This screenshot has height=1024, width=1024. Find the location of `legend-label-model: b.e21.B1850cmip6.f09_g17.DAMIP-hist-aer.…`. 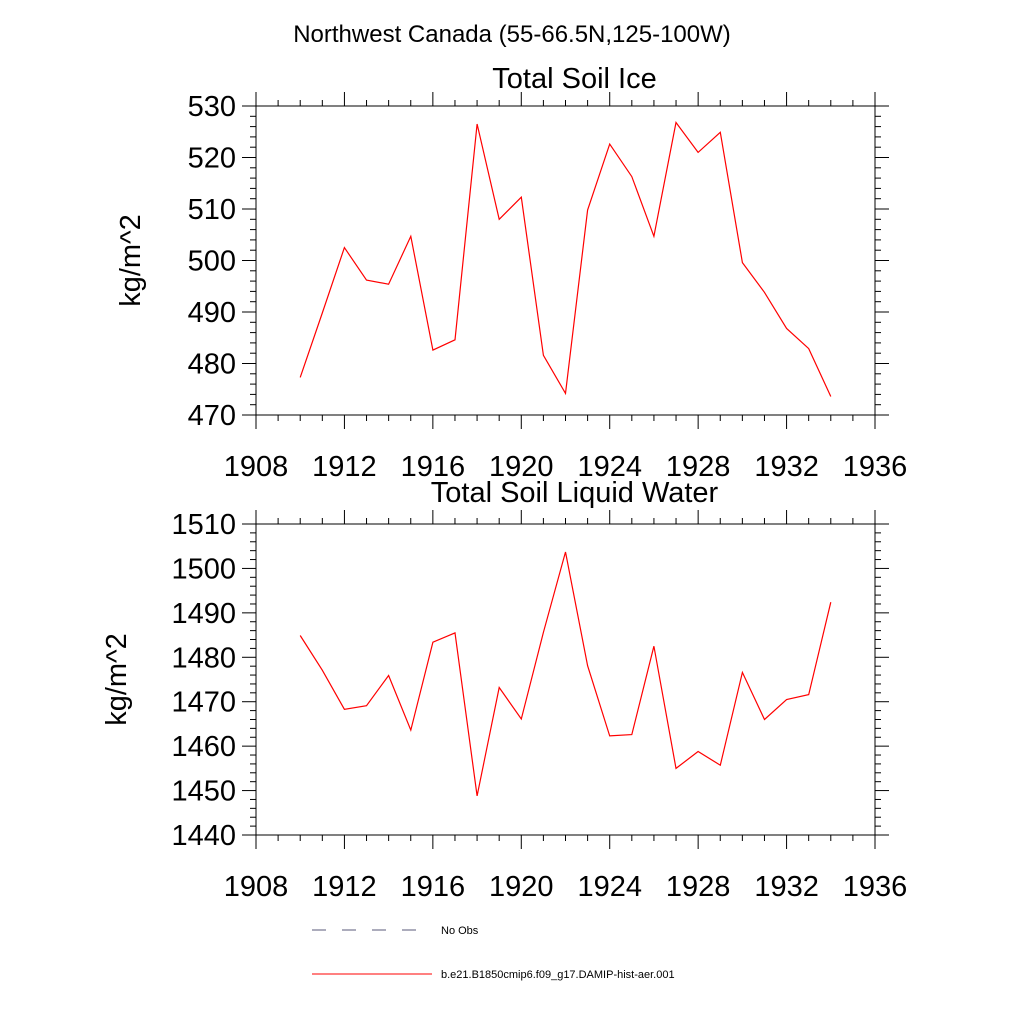

legend-label-model: b.e21.B1850cmip6.f09_g17.DAMIP-hist-aer.… is located at coordinates (558, 975).